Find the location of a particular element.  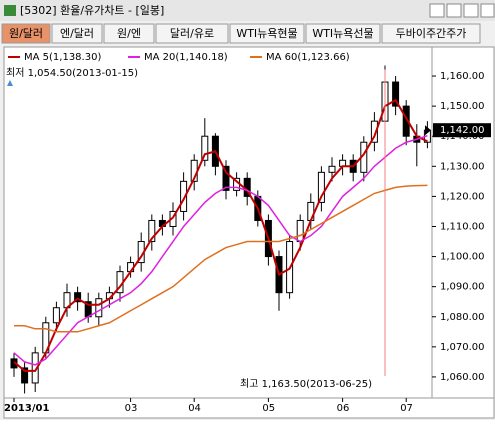

x-axis-area is located at coordinates (249, 408).